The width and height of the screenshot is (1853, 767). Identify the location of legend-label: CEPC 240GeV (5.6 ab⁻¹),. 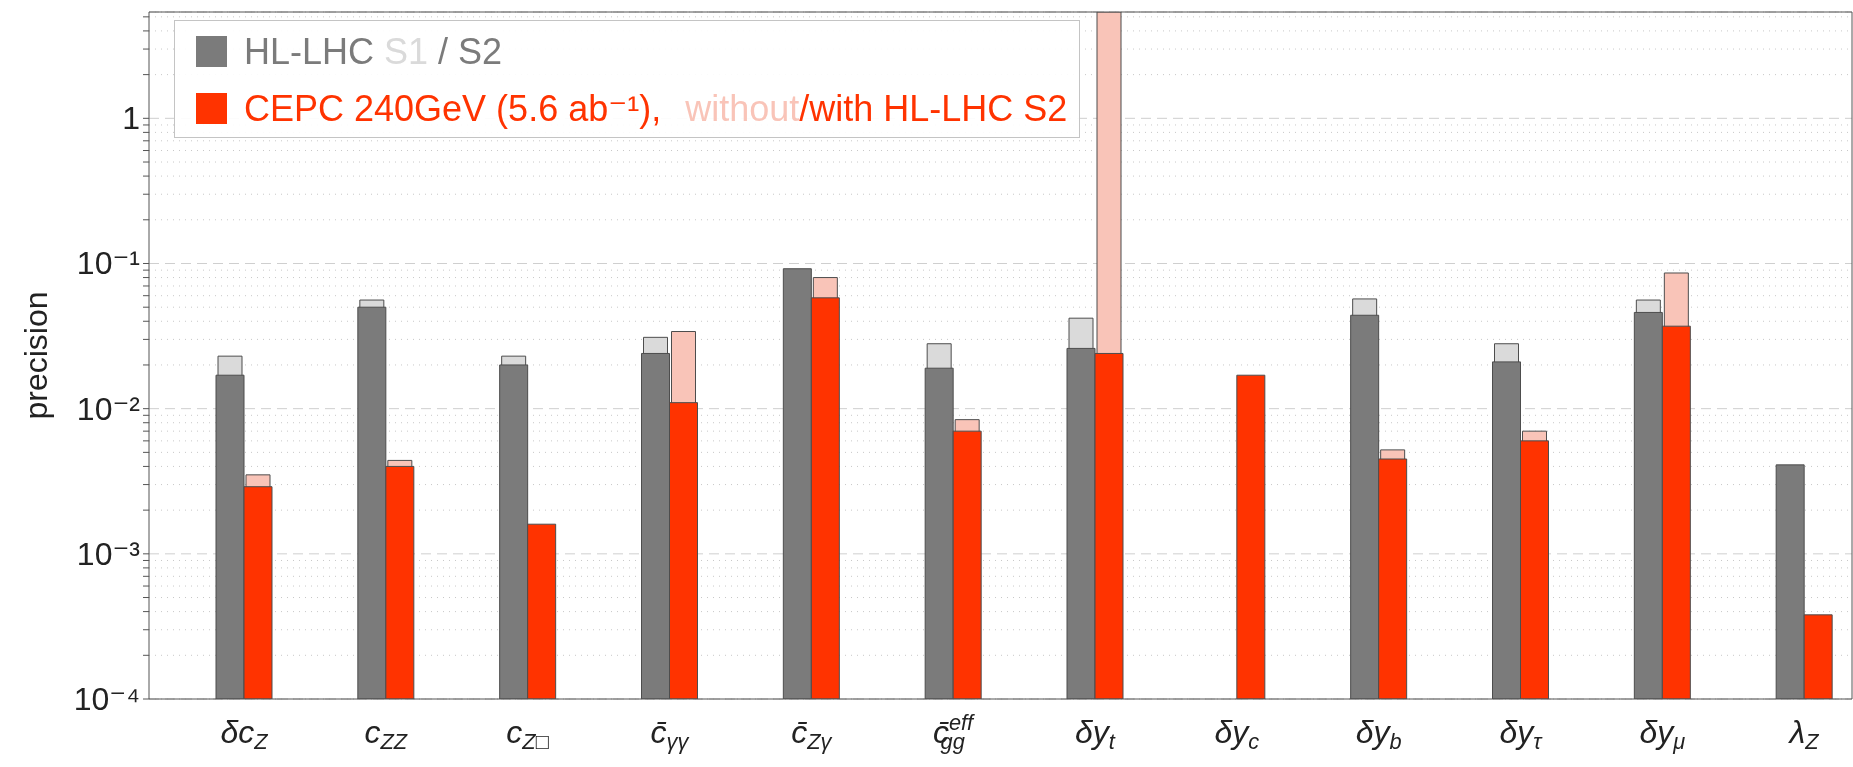
(453, 108).